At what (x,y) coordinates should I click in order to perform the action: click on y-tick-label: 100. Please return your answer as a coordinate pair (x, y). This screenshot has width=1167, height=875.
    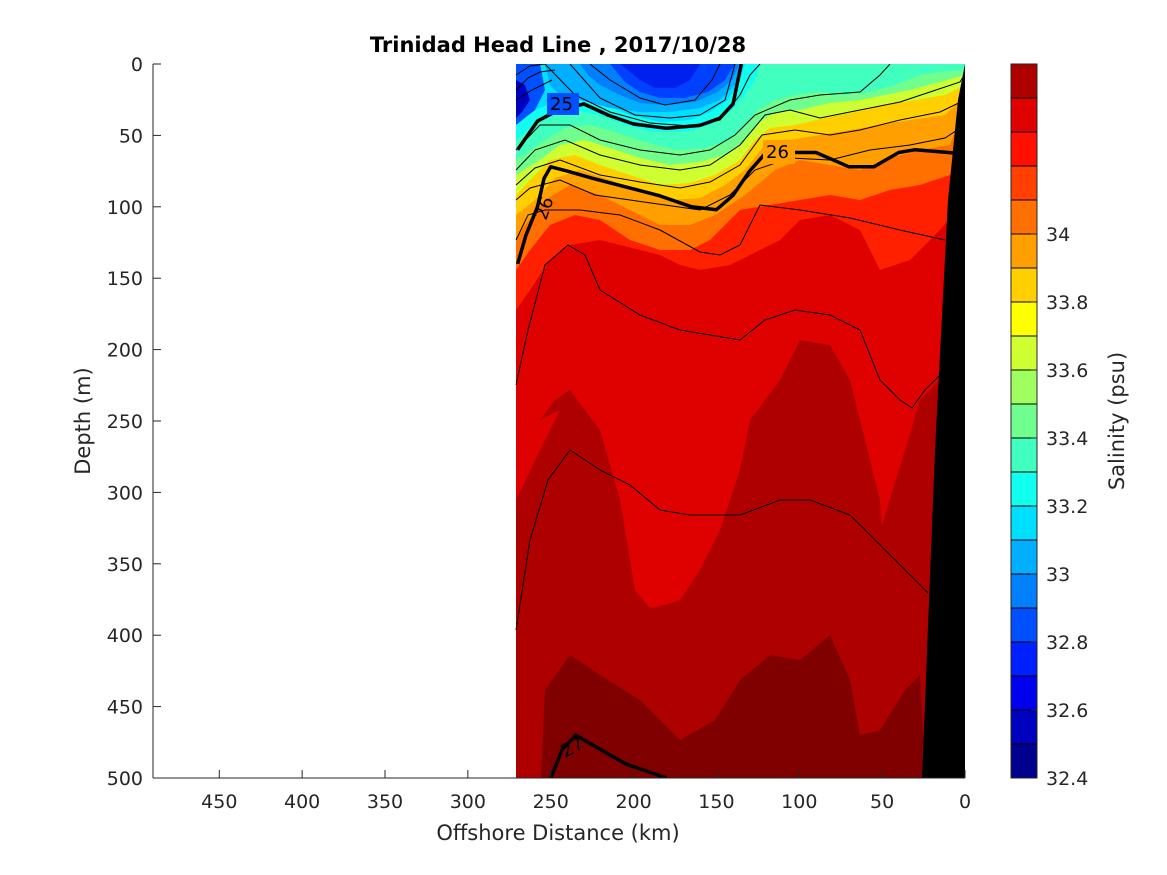
    Looking at the image, I should click on (125, 208).